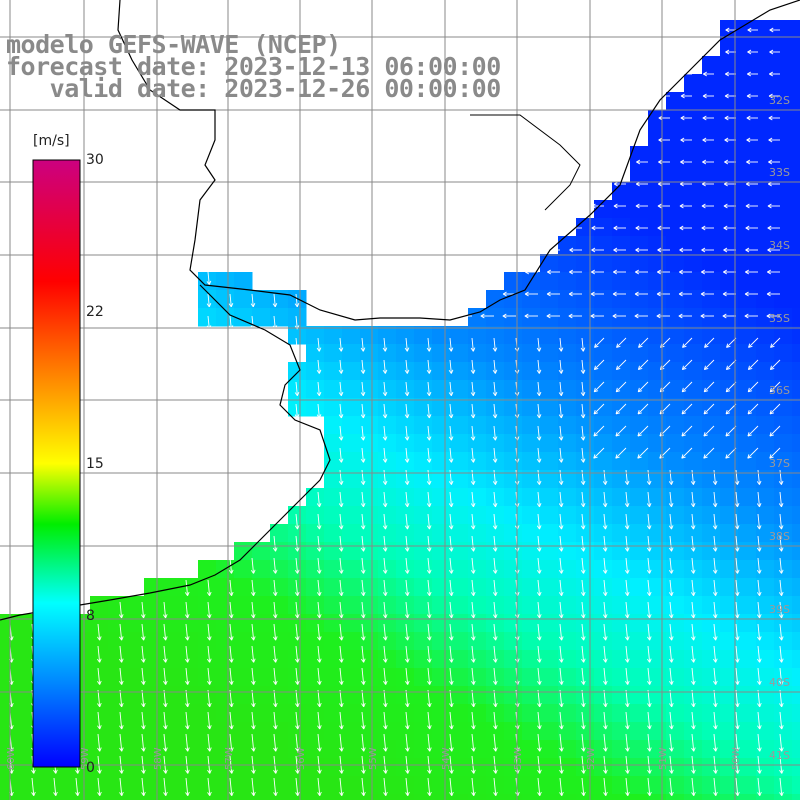 The image size is (800, 800). I want to click on lat-label: 32S, so click(779, 100).